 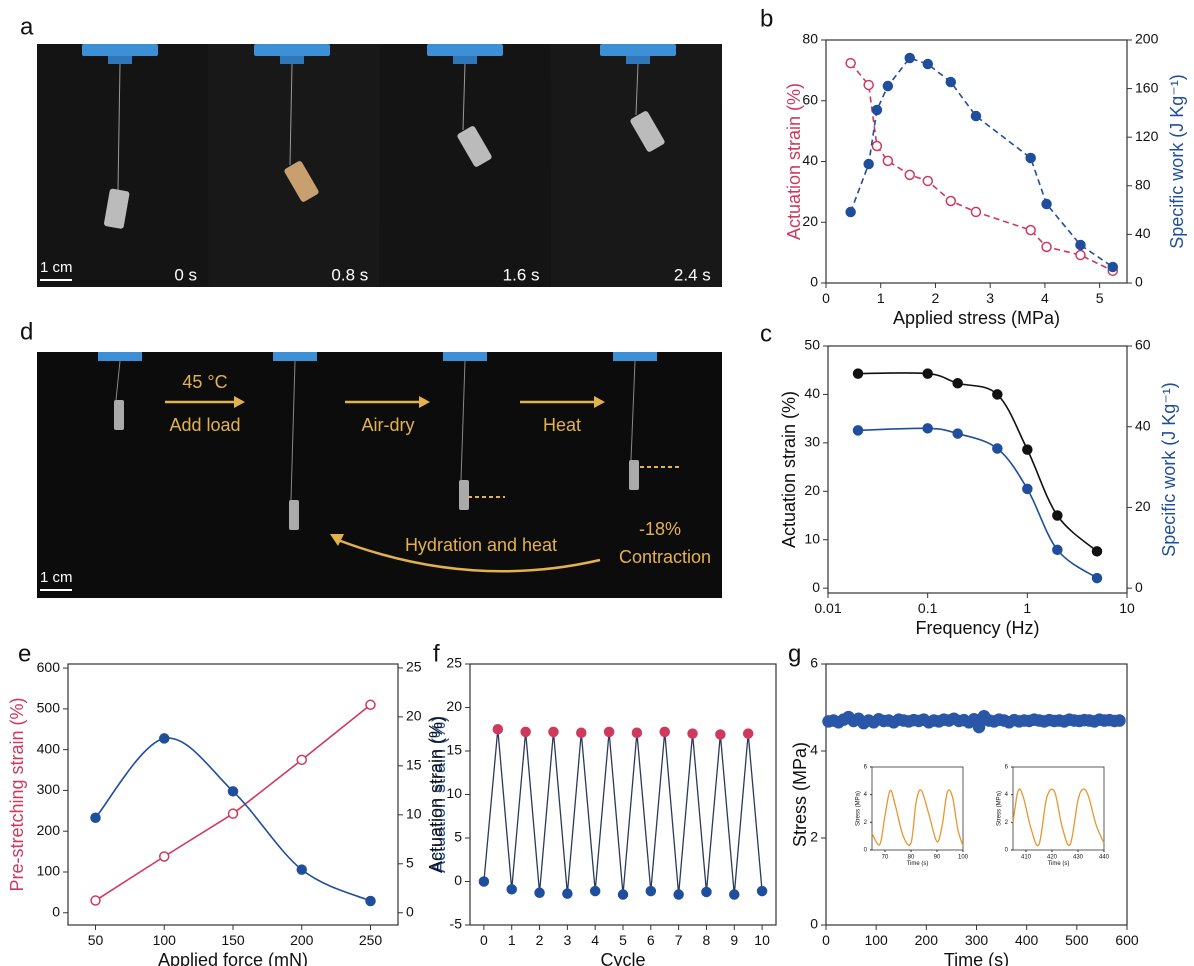 What do you see at coordinates (1139, 282) in the screenshot?
I see `y2-tick-label: 0` at bounding box center [1139, 282].